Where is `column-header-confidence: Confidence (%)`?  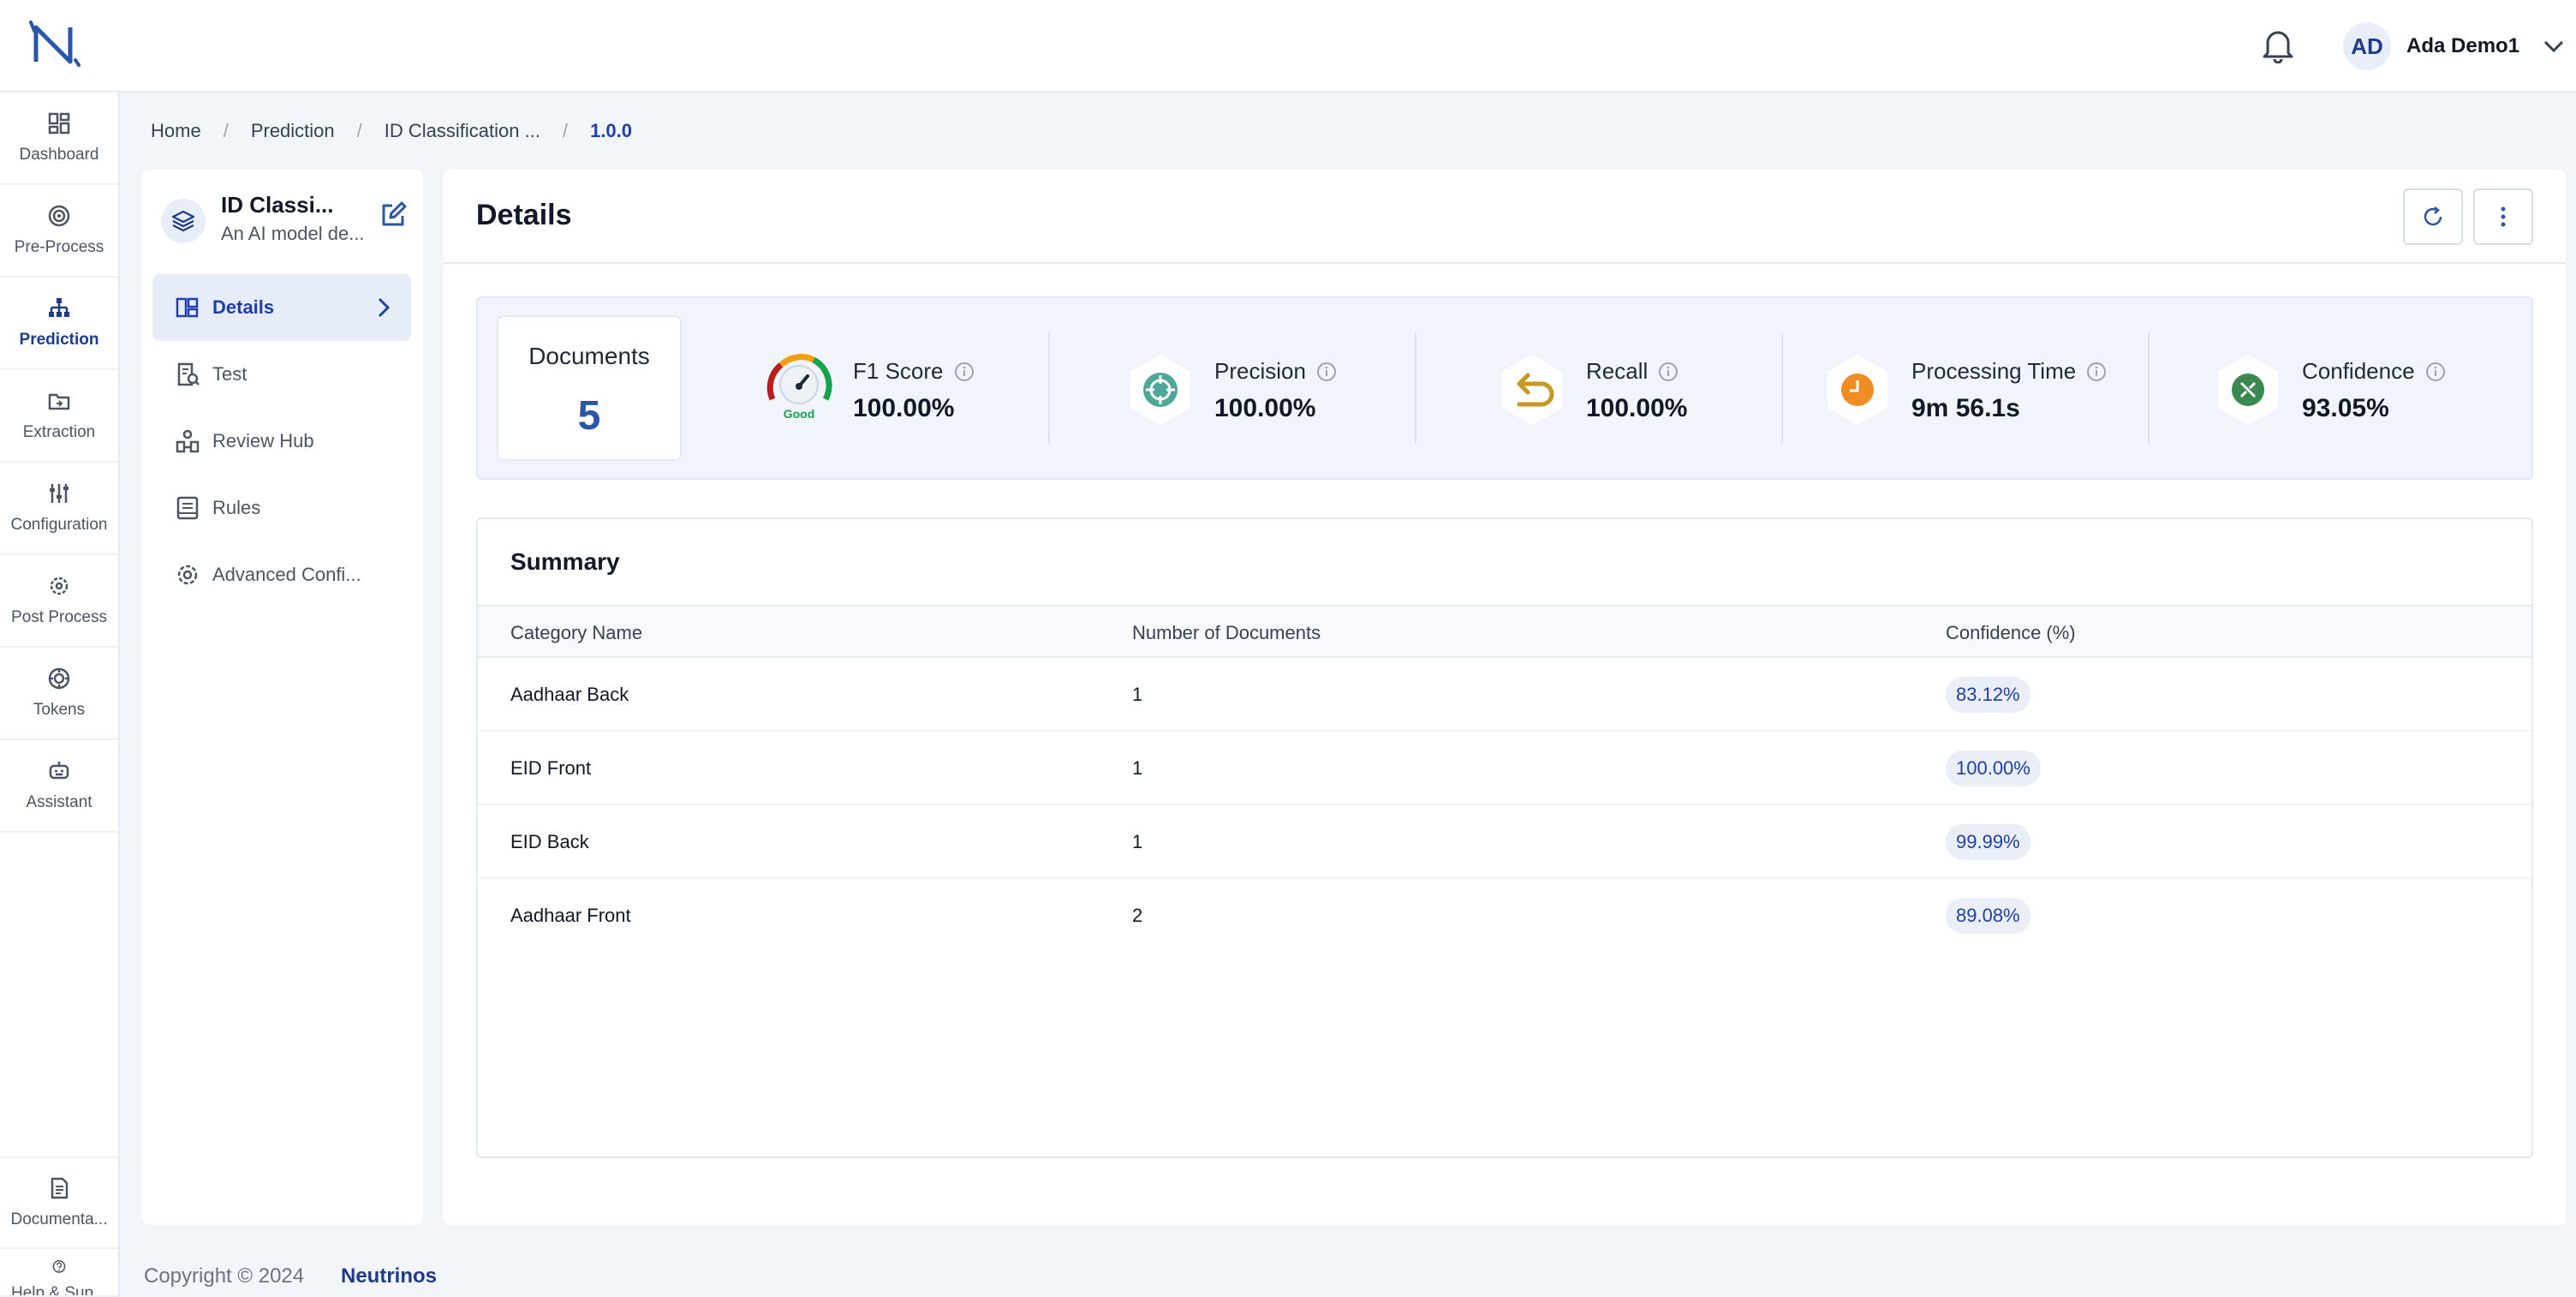
column-header-confidence: Confidence (%) is located at coordinates (2011, 632).